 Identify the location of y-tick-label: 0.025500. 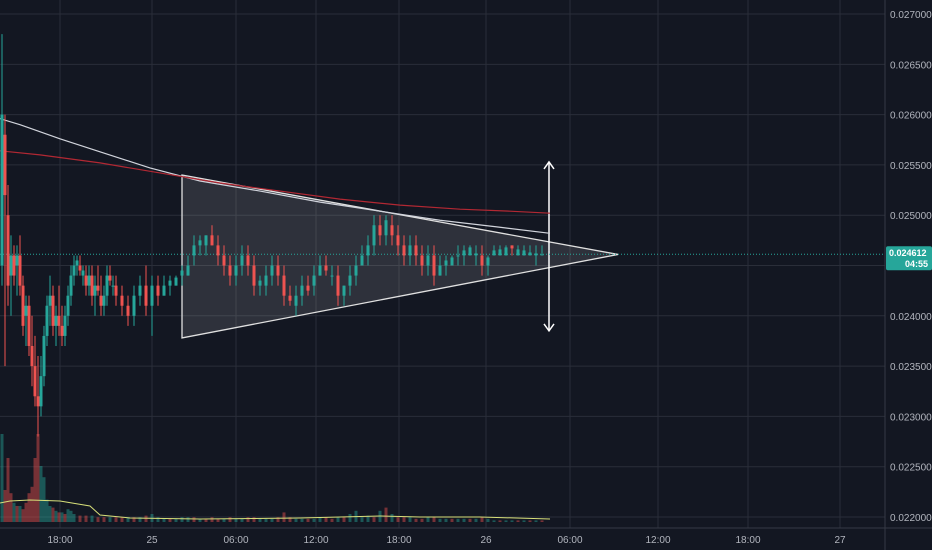
(911, 166).